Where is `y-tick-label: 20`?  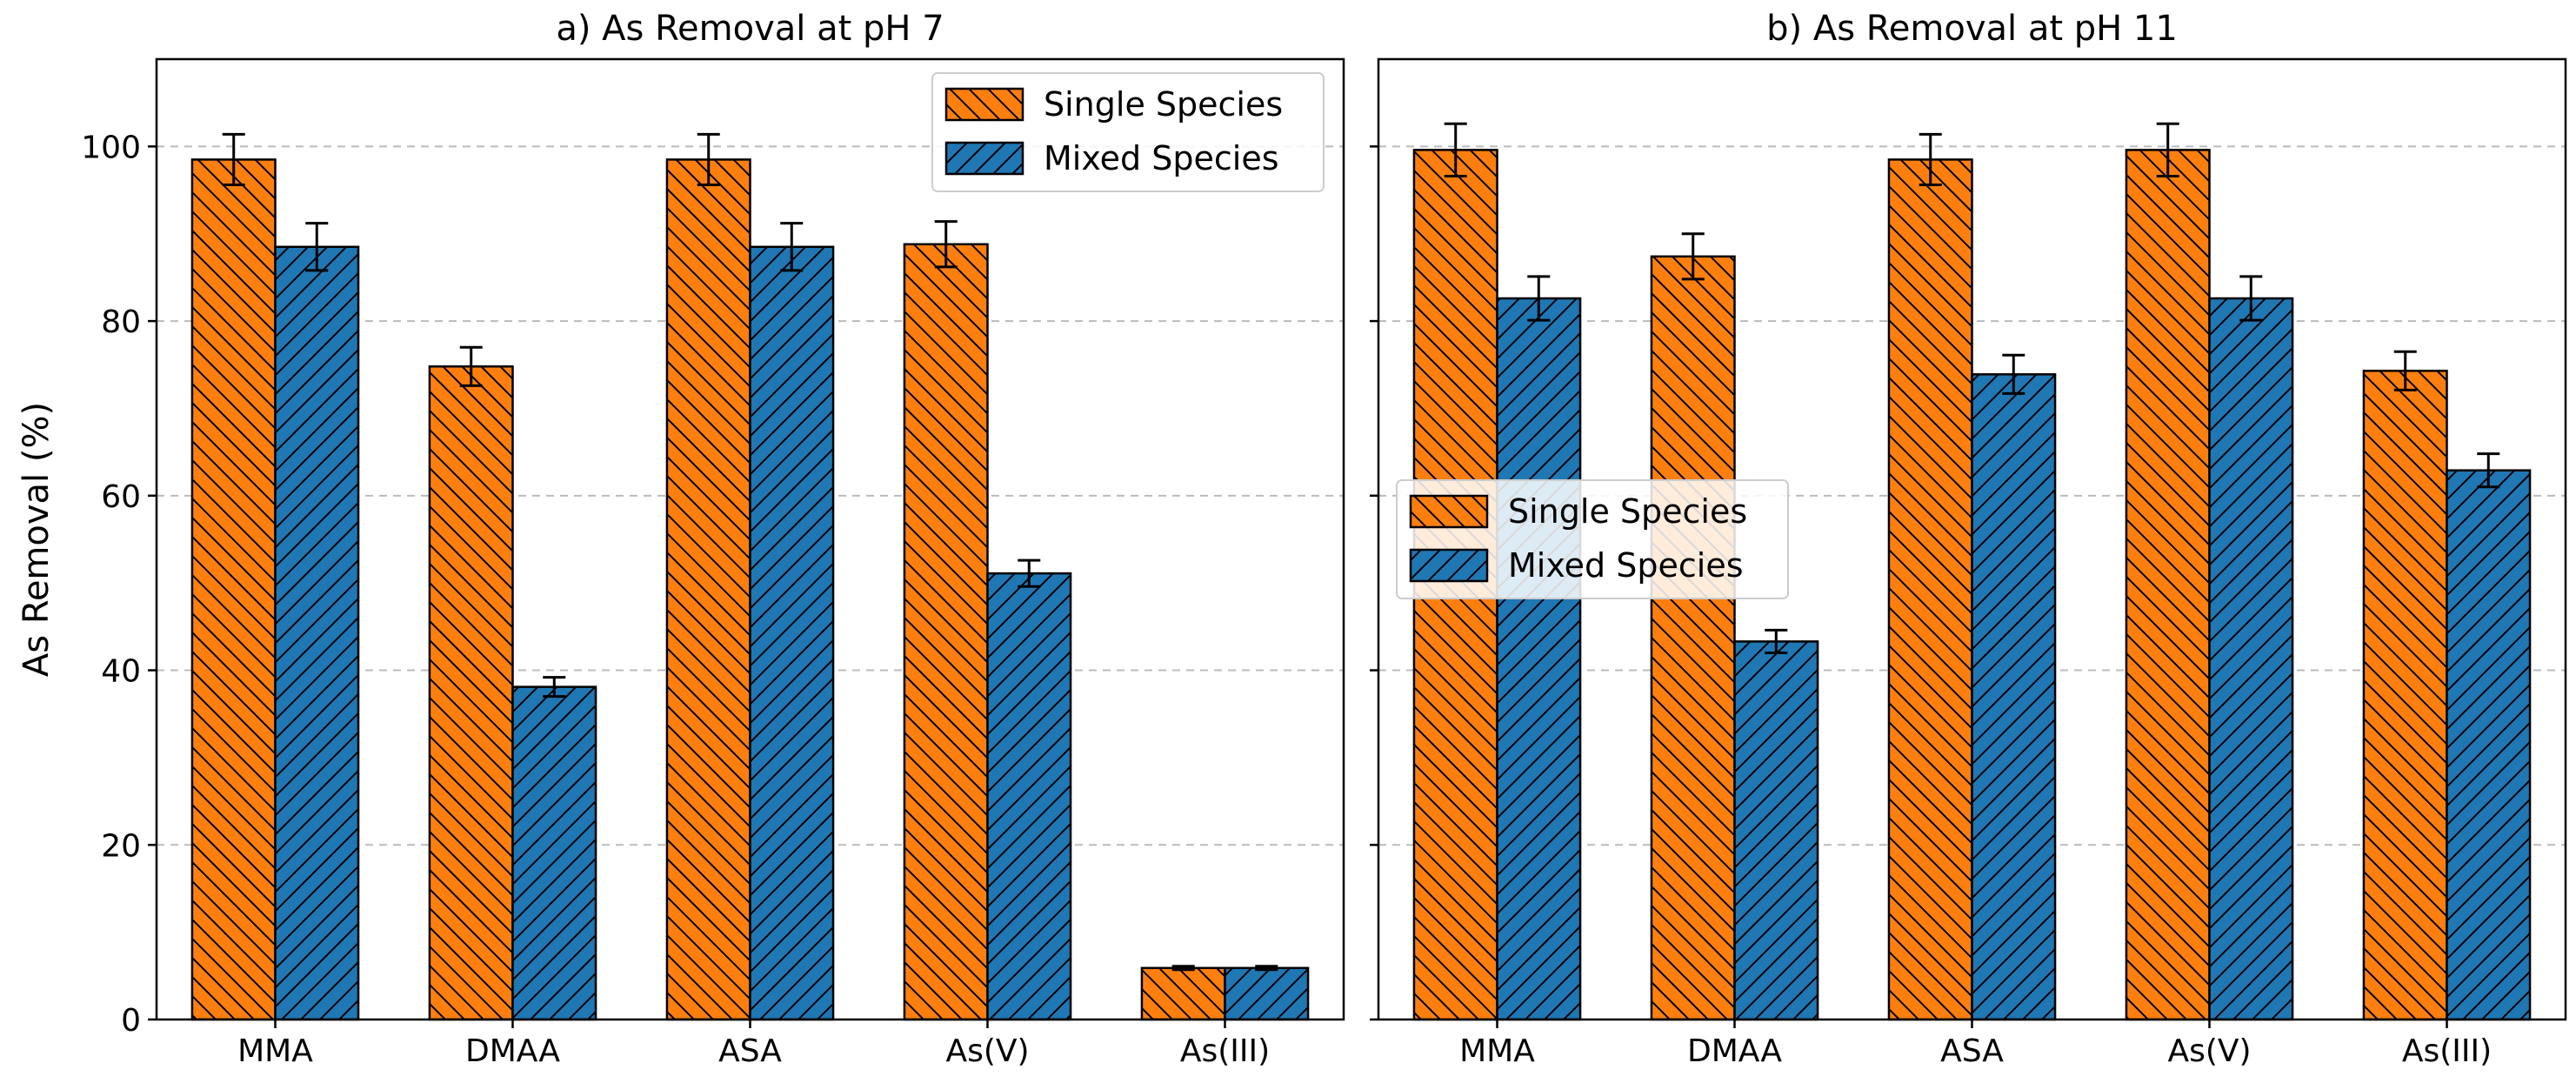 y-tick-label: 20 is located at coordinates (121, 846).